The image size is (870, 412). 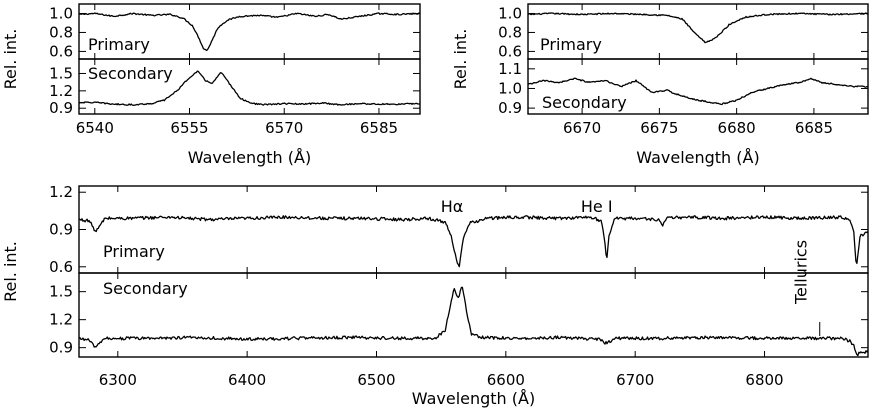 What do you see at coordinates (737, 128) in the screenshot?
I see `x-tick-label: 6680` at bounding box center [737, 128].